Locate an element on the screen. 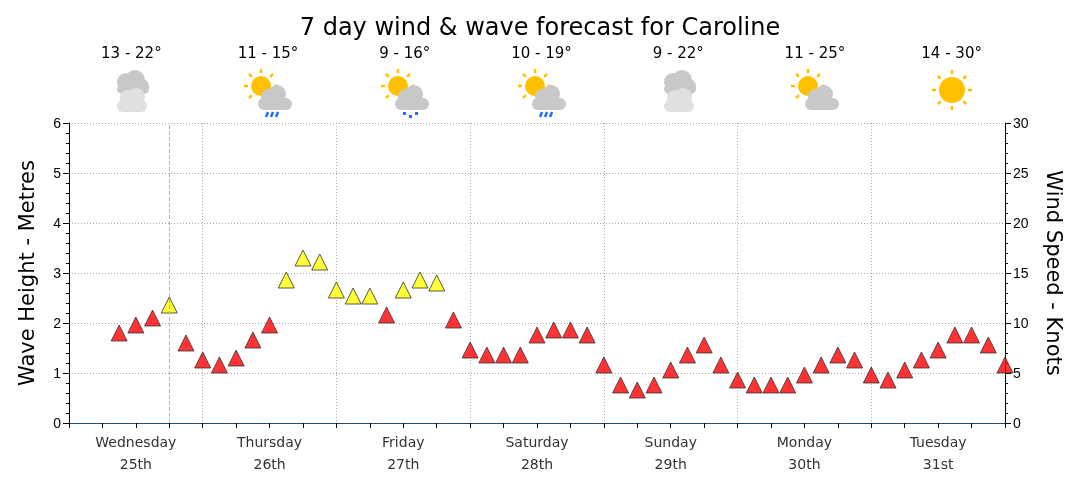  text: 11 - 15° is located at coordinates (268, 54).